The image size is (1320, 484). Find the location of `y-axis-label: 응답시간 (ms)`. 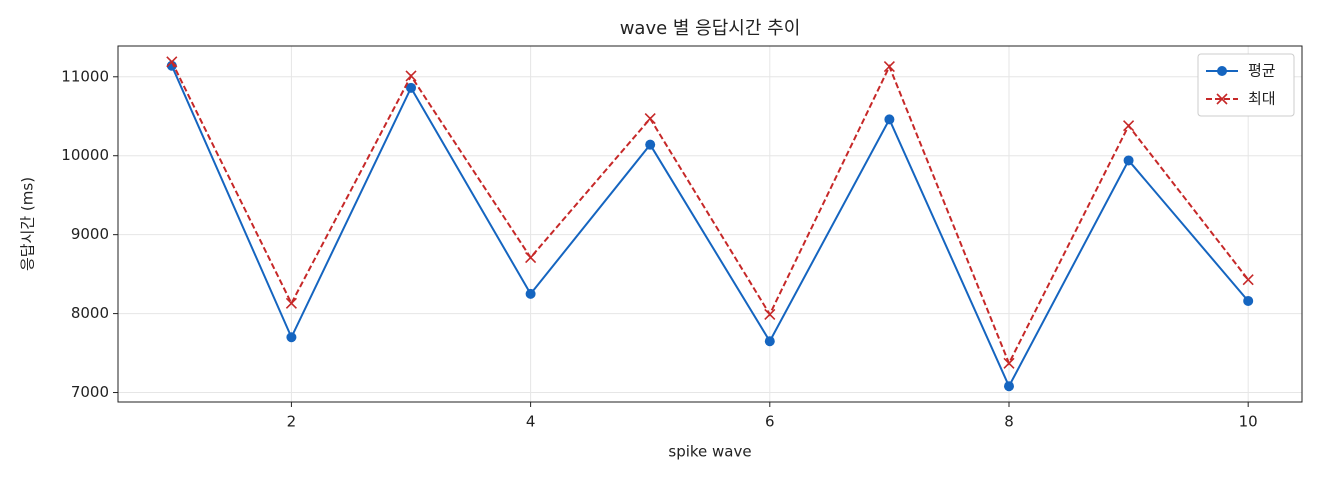

y-axis-label: 응답시간 (ms) is located at coordinates (28, 224).